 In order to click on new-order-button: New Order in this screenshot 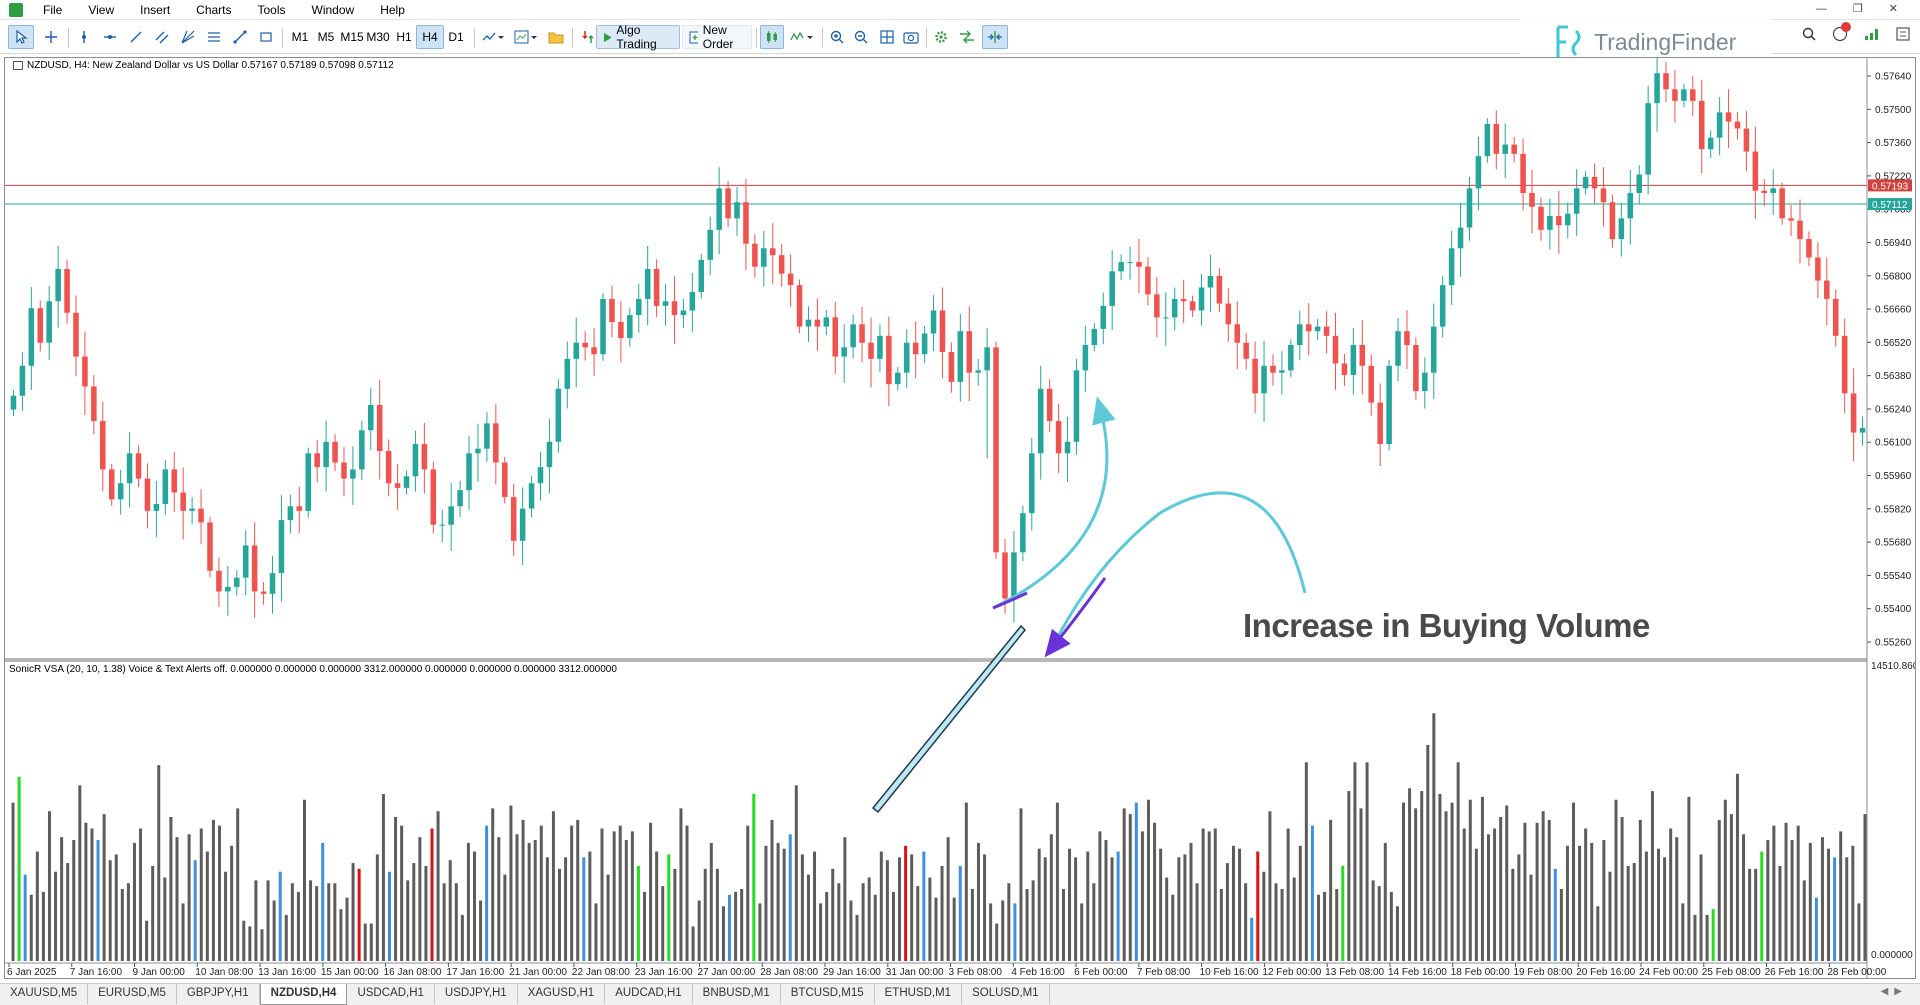, I will do `click(717, 37)`.